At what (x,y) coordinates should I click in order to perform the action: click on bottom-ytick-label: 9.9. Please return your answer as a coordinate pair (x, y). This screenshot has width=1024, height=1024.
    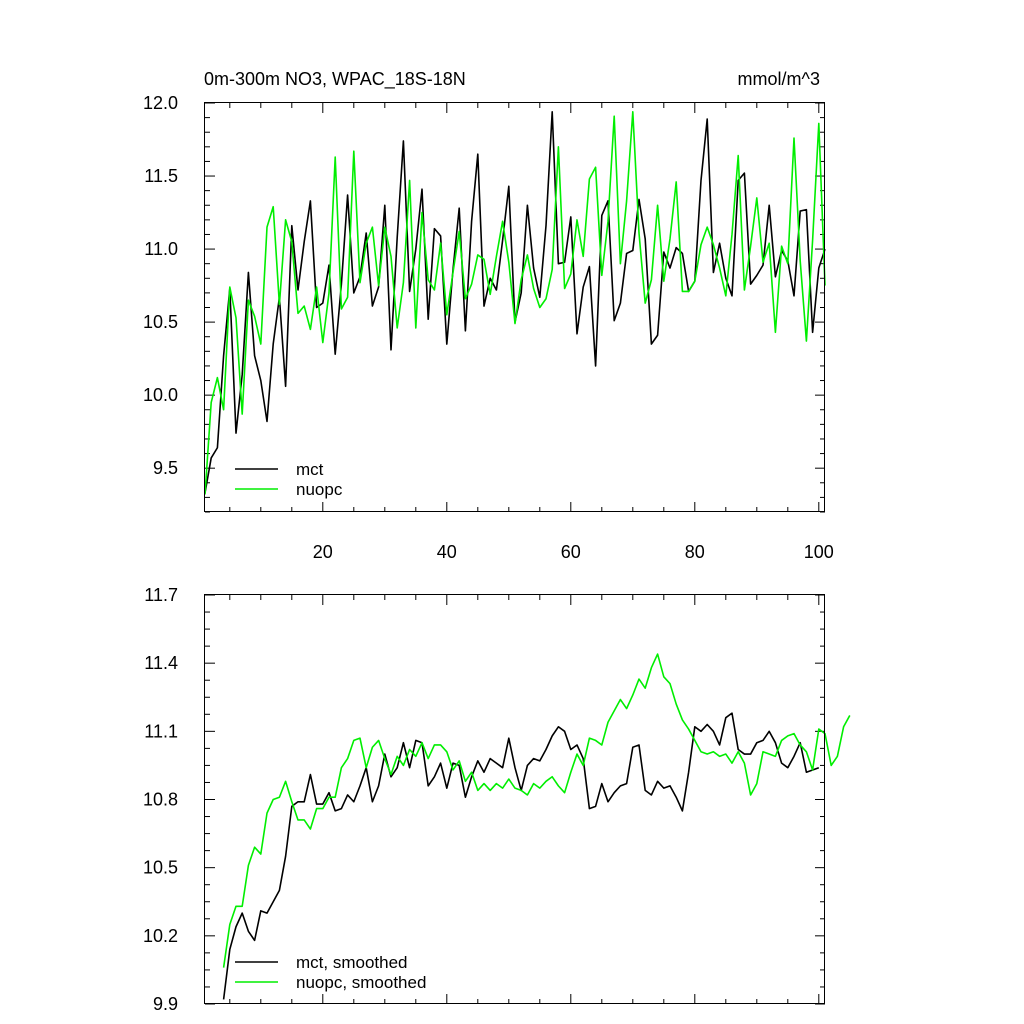
    Looking at the image, I should click on (165, 1004).